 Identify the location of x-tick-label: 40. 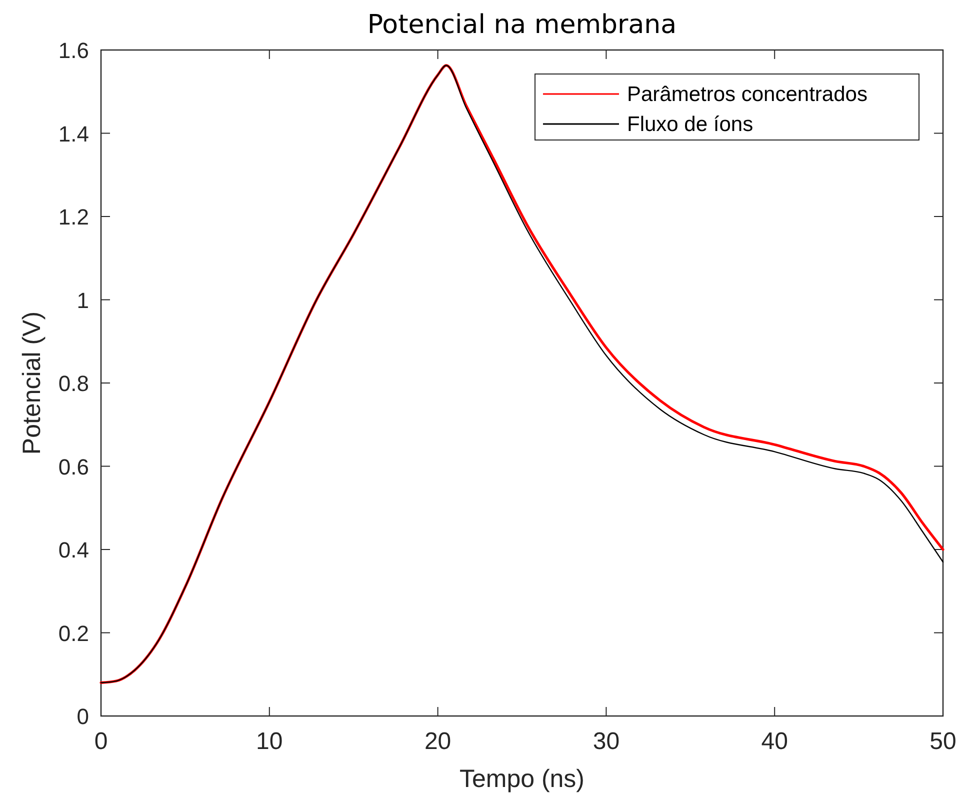
(774, 741).